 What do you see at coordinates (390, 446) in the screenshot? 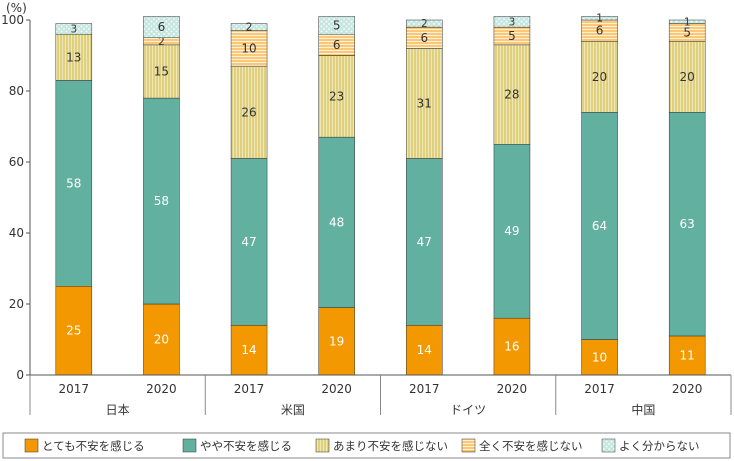
I see `legend-label: あまり不安を感じない` at bounding box center [390, 446].